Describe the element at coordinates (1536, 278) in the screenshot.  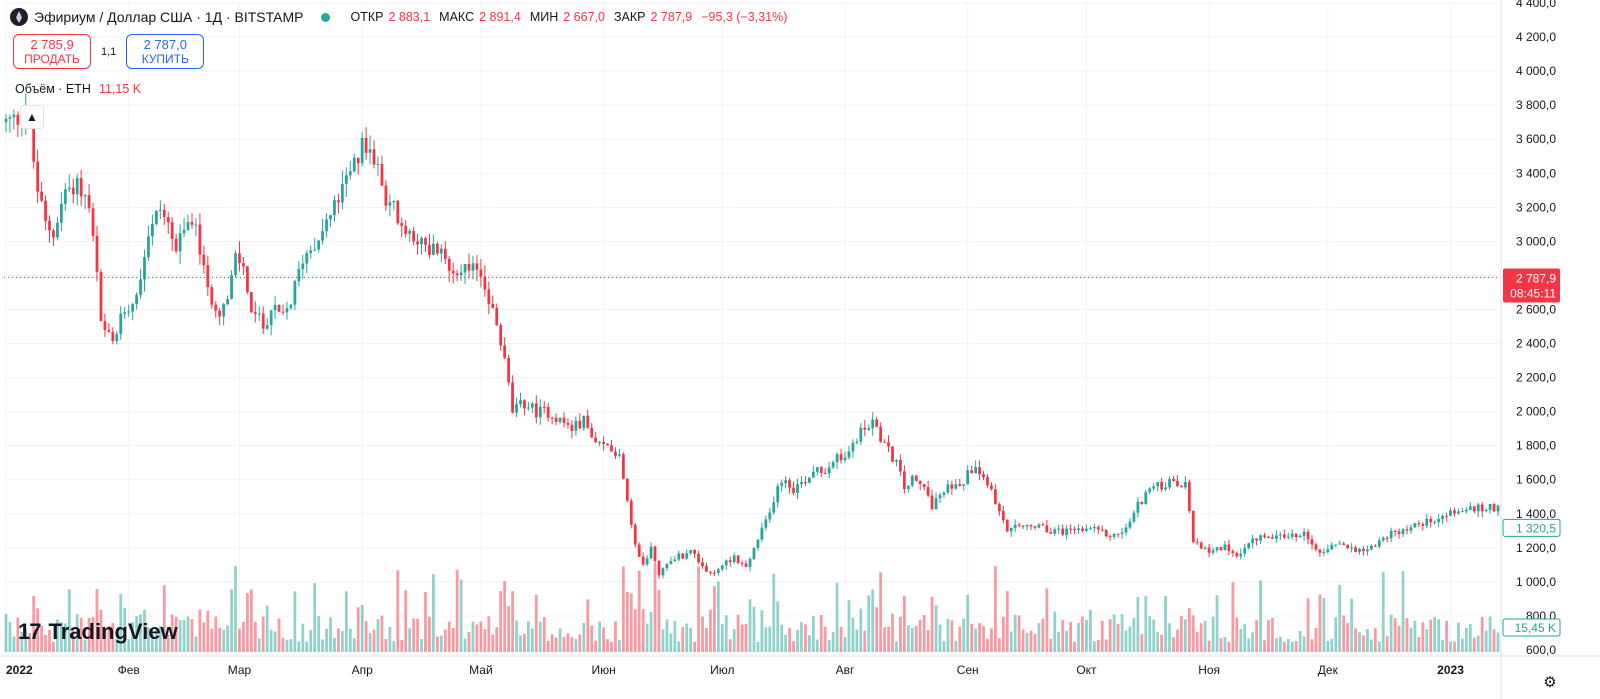
I see `last-price-tag-value: 2 787,9` at that location.